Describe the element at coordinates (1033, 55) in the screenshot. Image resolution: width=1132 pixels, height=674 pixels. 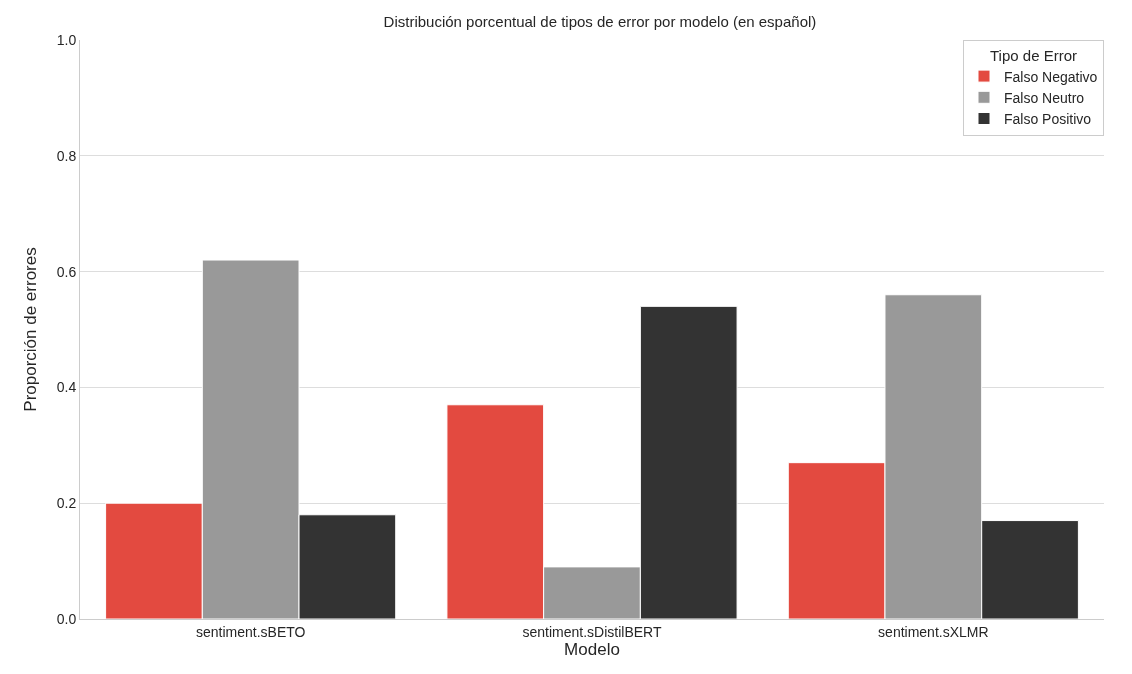
I see `legend-title: Tipo de Error` at that location.